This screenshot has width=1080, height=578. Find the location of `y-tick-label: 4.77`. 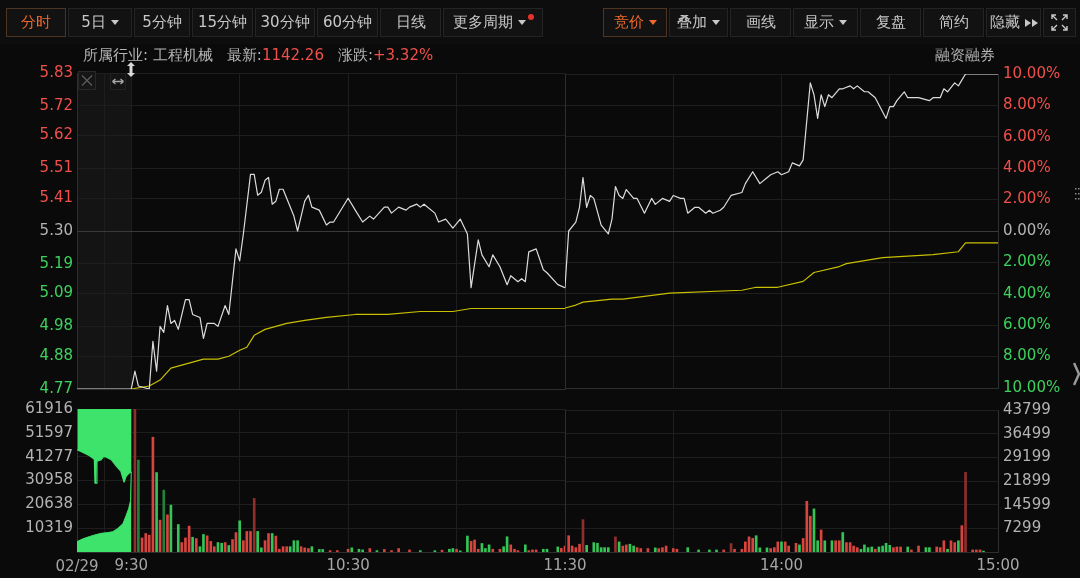

y-tick-label: 4.77 is located at coordinates (56, 387).